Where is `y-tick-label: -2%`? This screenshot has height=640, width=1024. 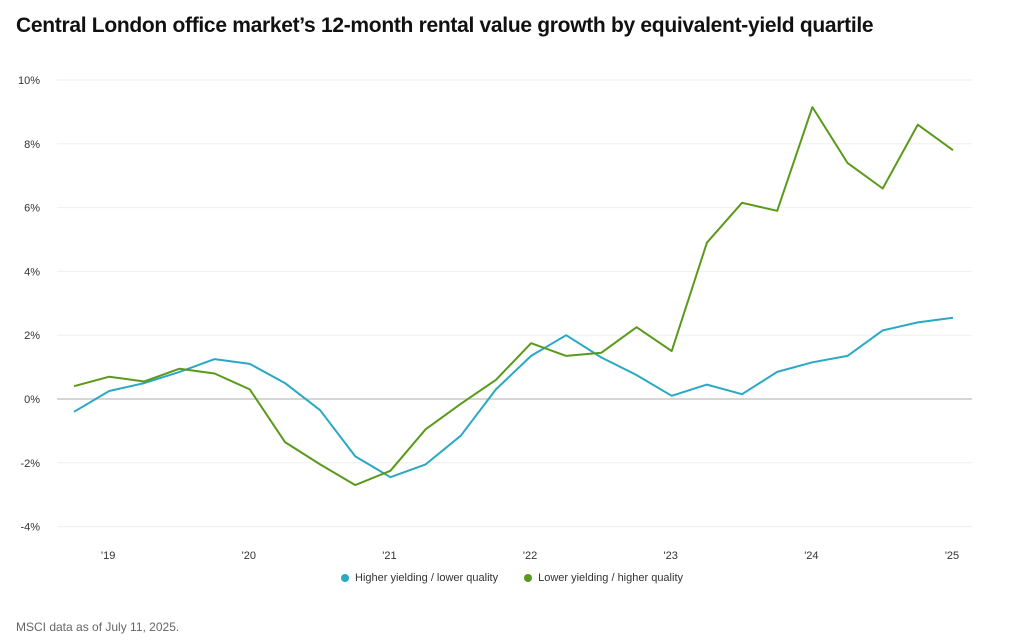
y-tick-label: -2% is located at coordinates (30, 464).